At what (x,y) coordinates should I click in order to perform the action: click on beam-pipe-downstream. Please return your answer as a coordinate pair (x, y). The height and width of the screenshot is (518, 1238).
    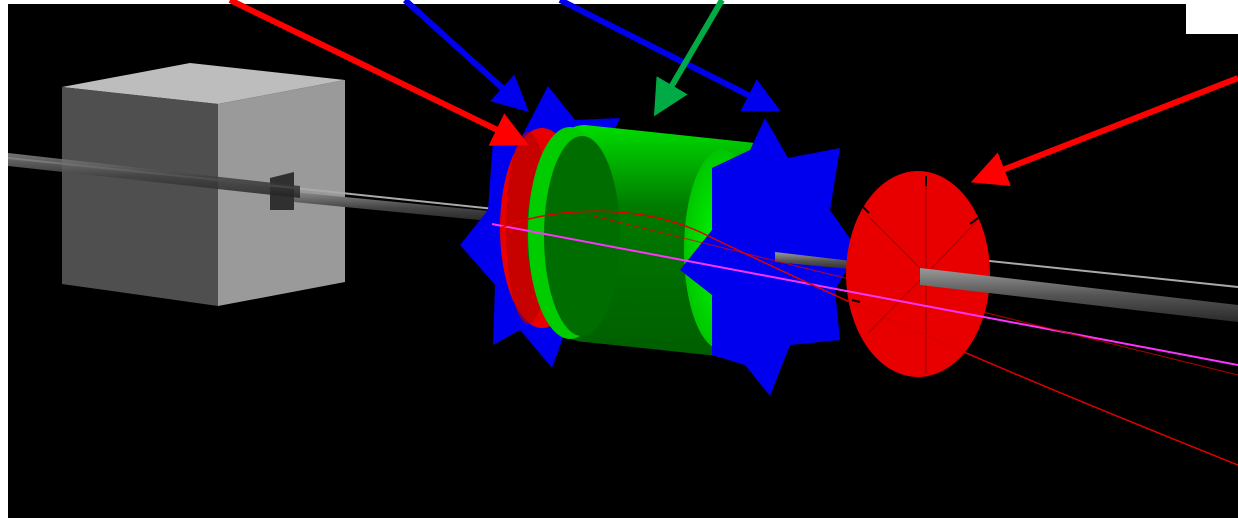
    Looking at the image, I should click on (817, 261).